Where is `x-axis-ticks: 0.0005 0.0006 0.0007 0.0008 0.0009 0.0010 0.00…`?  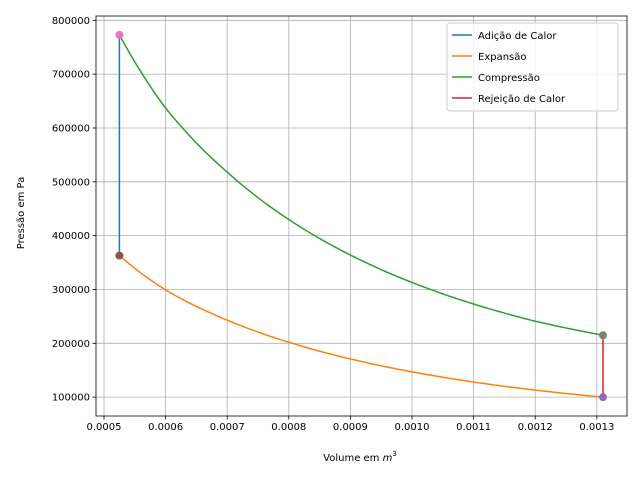 x-axis-ticks: 0.0005 0.0006 0.0007 0.0008 0.0009 0.0010 0.00… is located at coordinates (350, 424).